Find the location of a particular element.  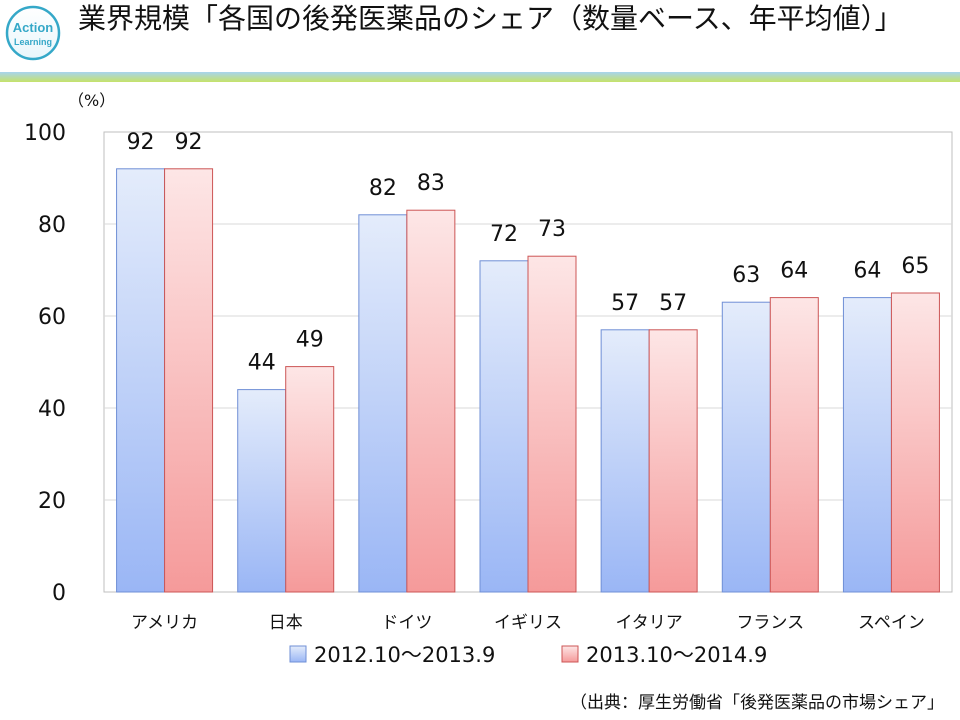

data-label-series2-2: 83 is located at coordinates (431, 183).